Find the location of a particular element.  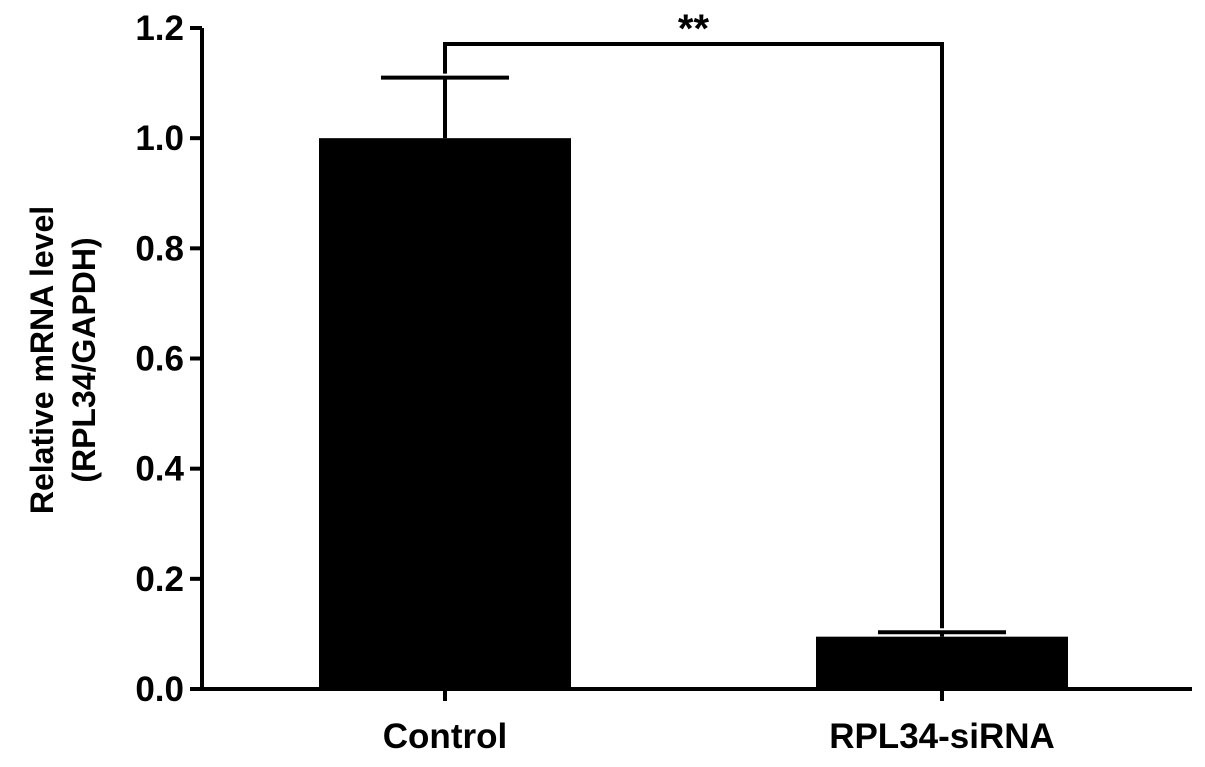

significance-label: ** is located at coordinates (694, 29).